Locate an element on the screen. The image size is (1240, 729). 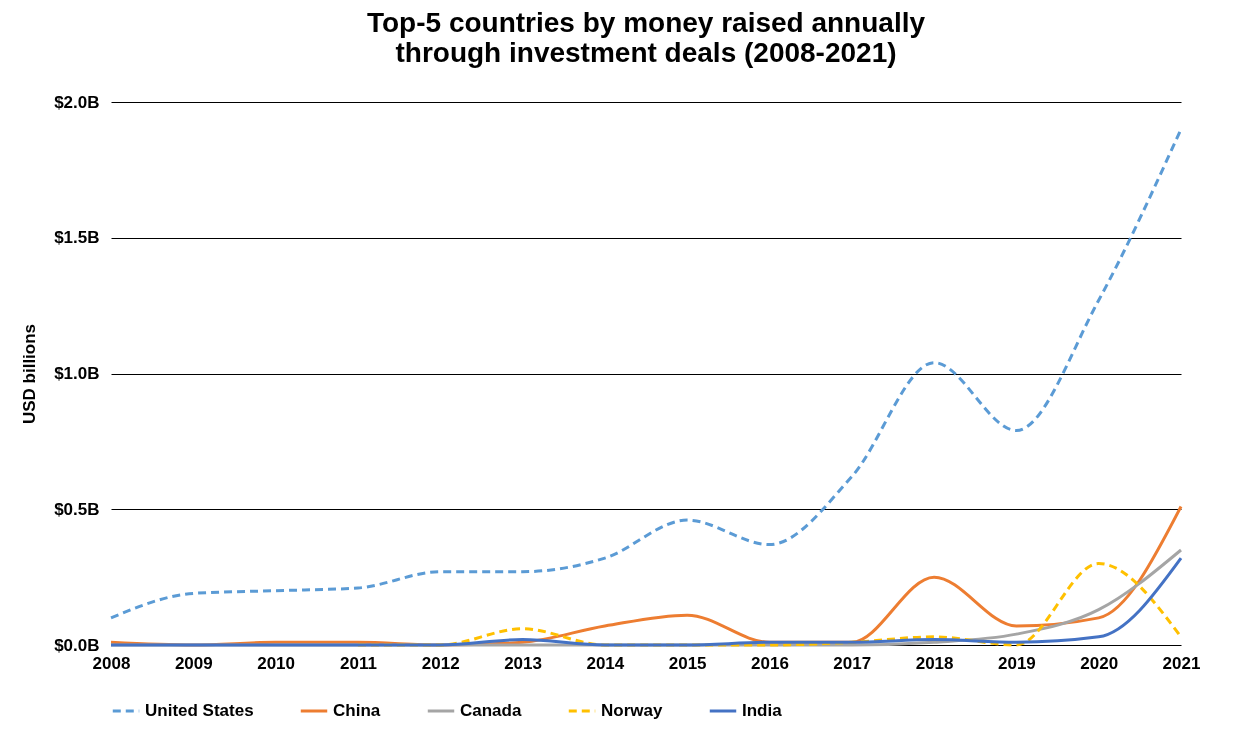
x-tick-label: 2010 is located at coordinates (276, 663).